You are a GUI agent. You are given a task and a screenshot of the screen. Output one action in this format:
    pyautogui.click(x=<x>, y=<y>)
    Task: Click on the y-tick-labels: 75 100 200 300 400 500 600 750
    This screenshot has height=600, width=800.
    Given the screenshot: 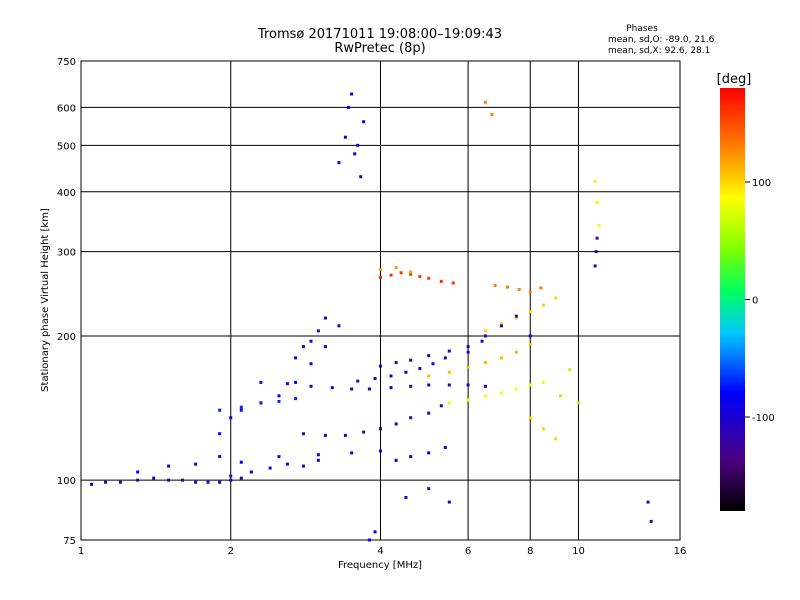 What is the action you would take?
    pyautogui.click(x=66, y=302)
    